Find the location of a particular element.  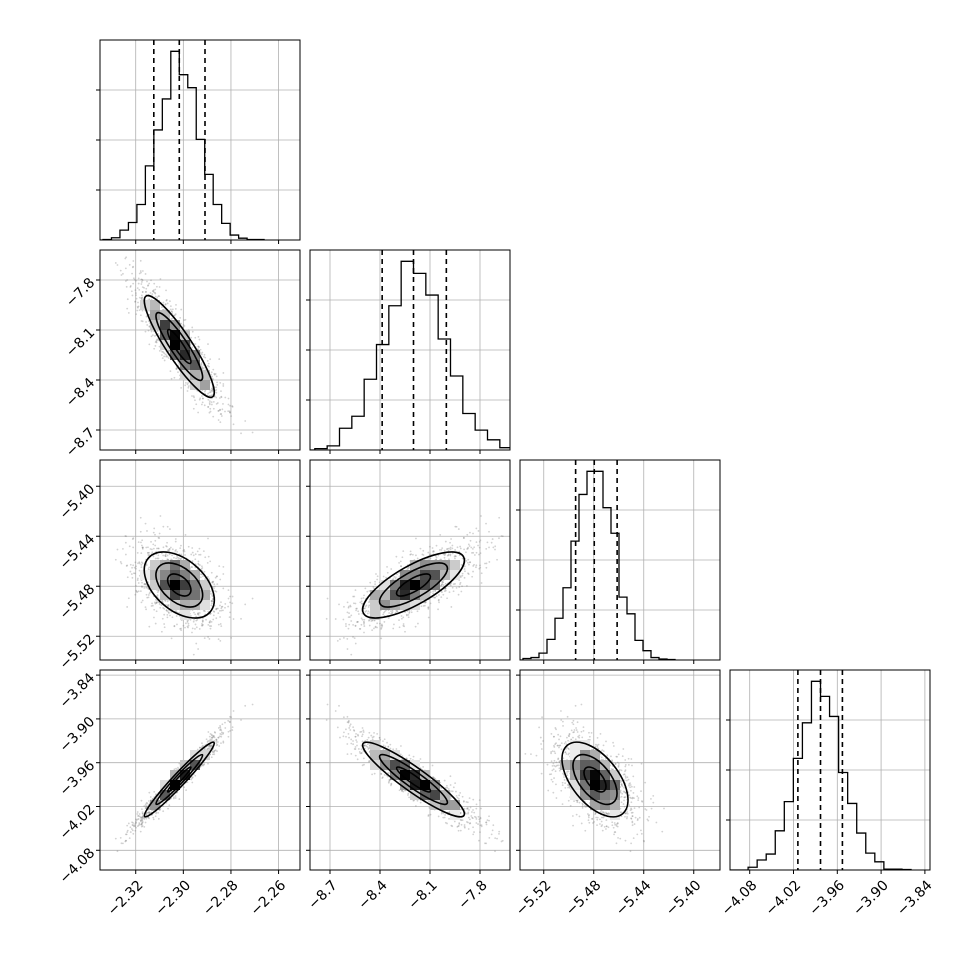

y-tick-label: −5.40 is located at coordinates (78, 502).